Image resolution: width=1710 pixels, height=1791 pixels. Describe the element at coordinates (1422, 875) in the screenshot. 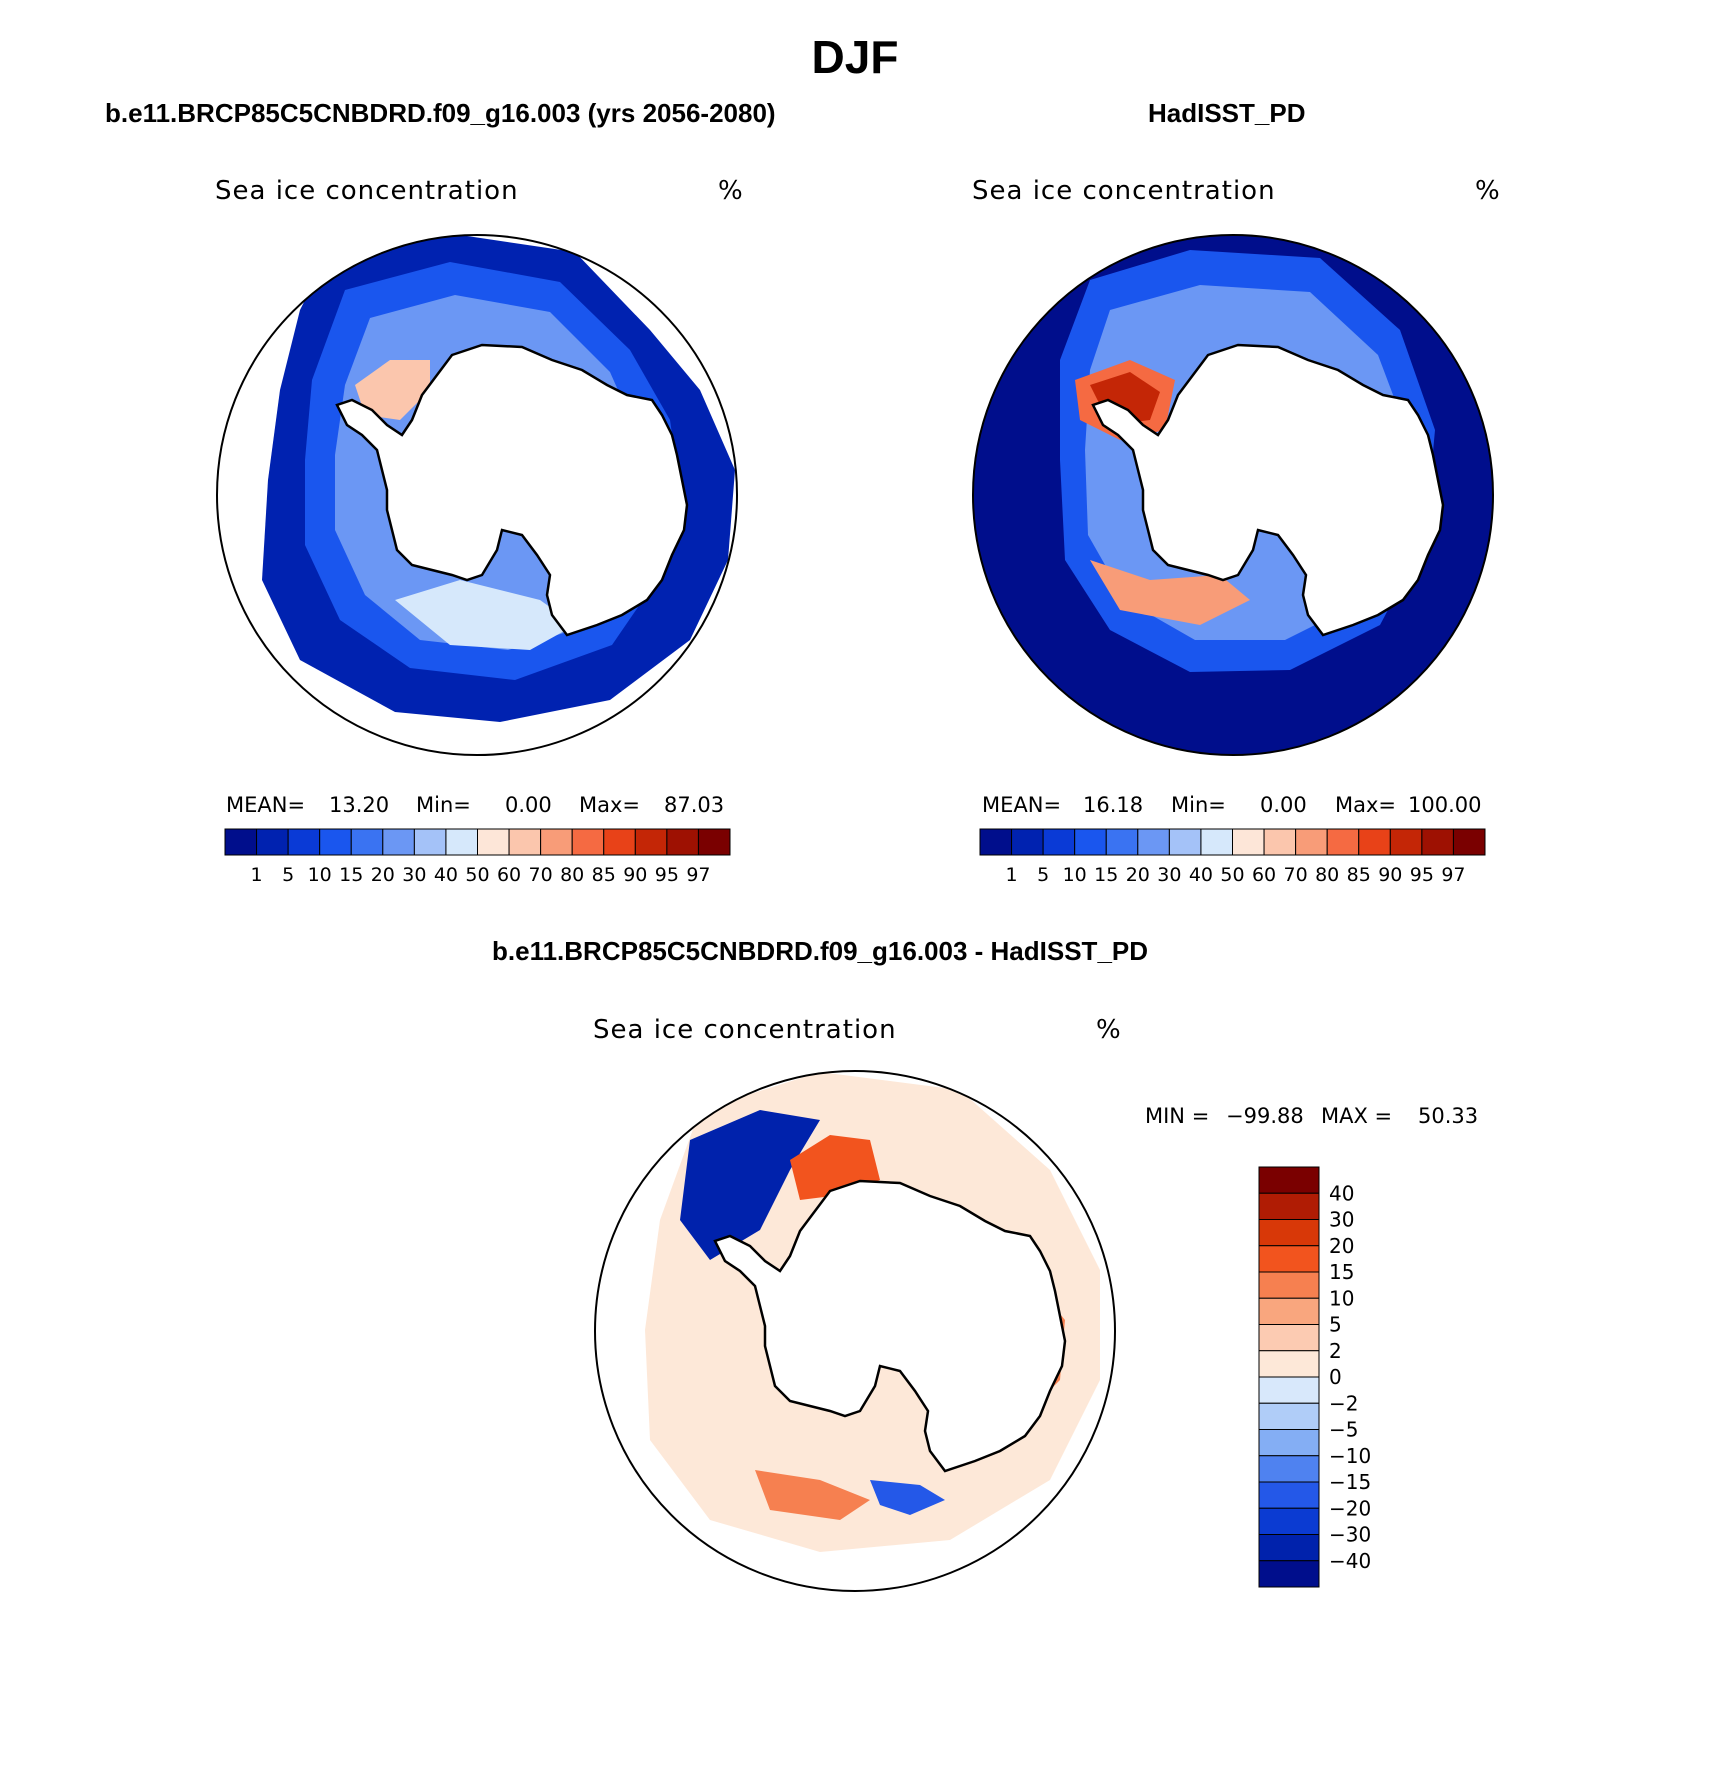

I see `panel2-colorbar-tick-label: 95` at that location.